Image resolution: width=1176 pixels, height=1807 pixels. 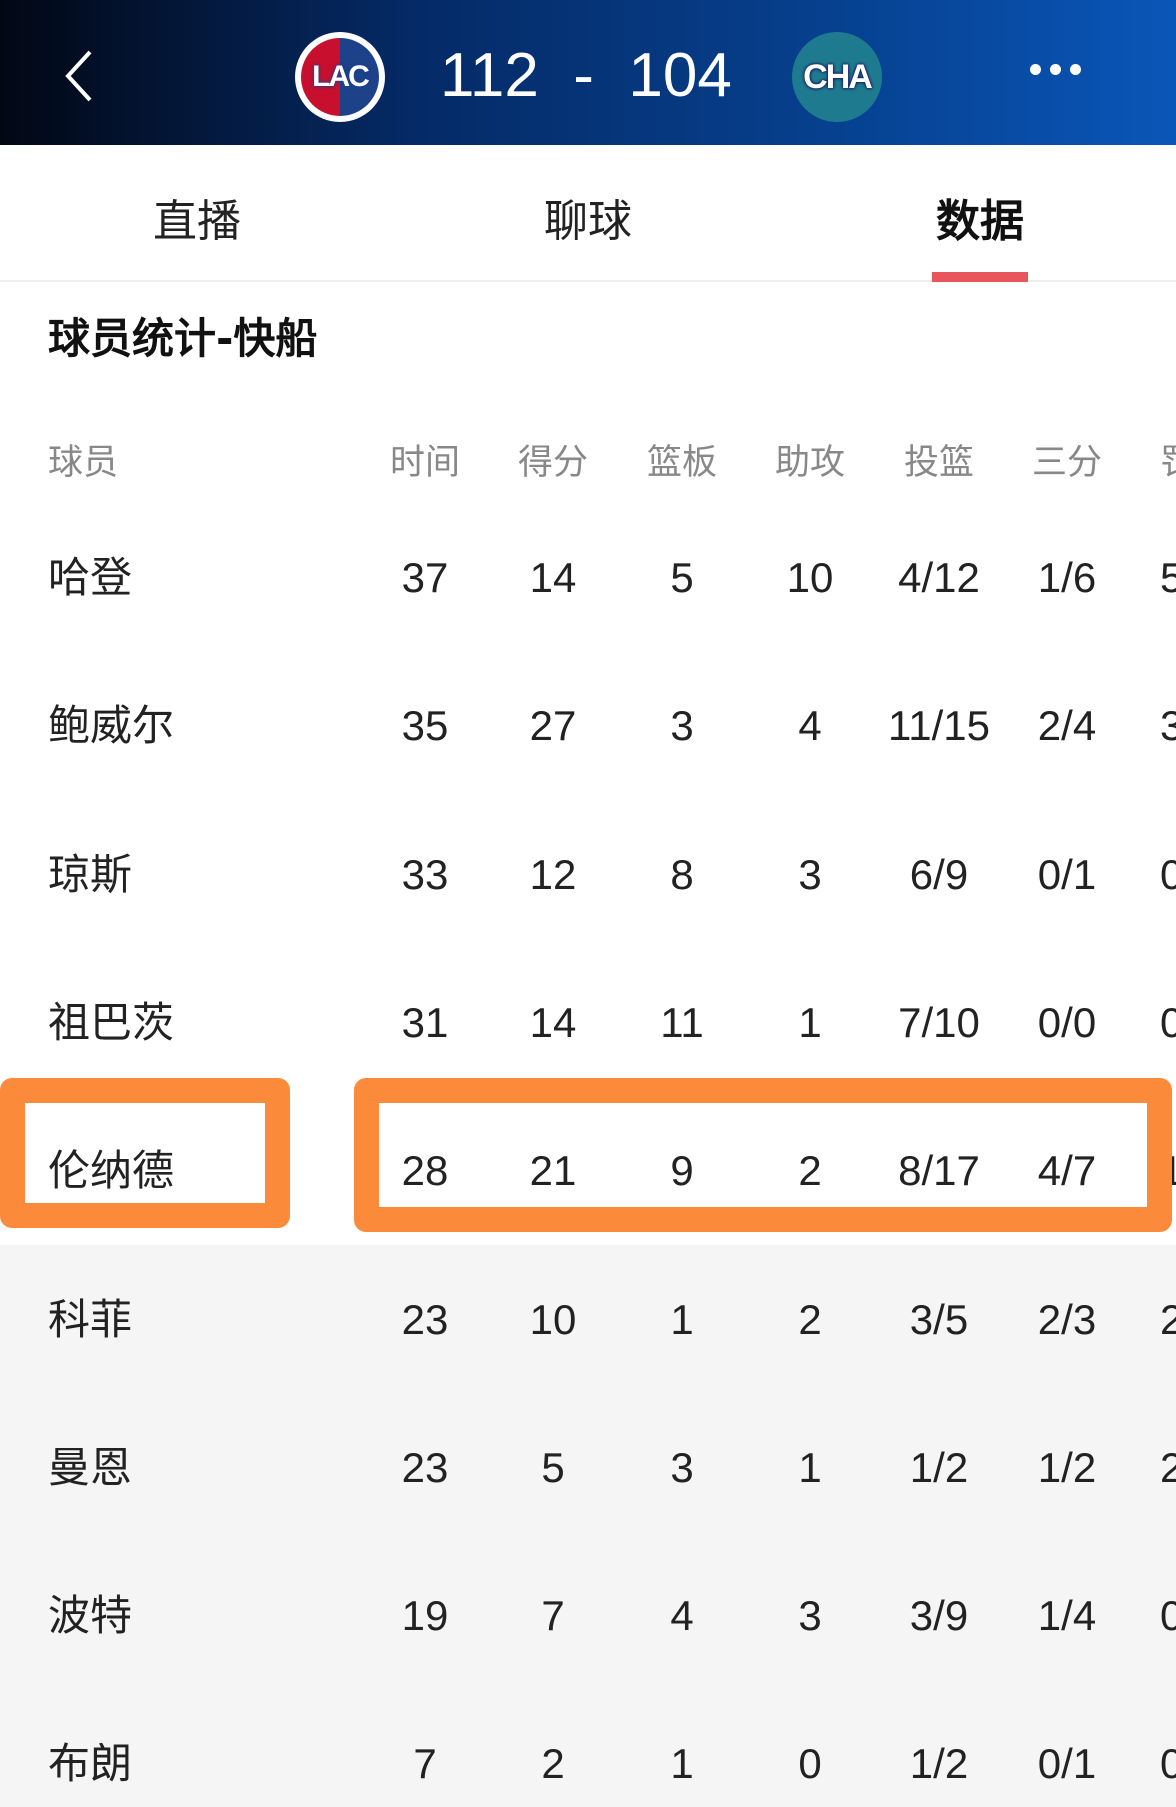 I want to click on stat-cell: 4/12, so click(x=939, y=577).